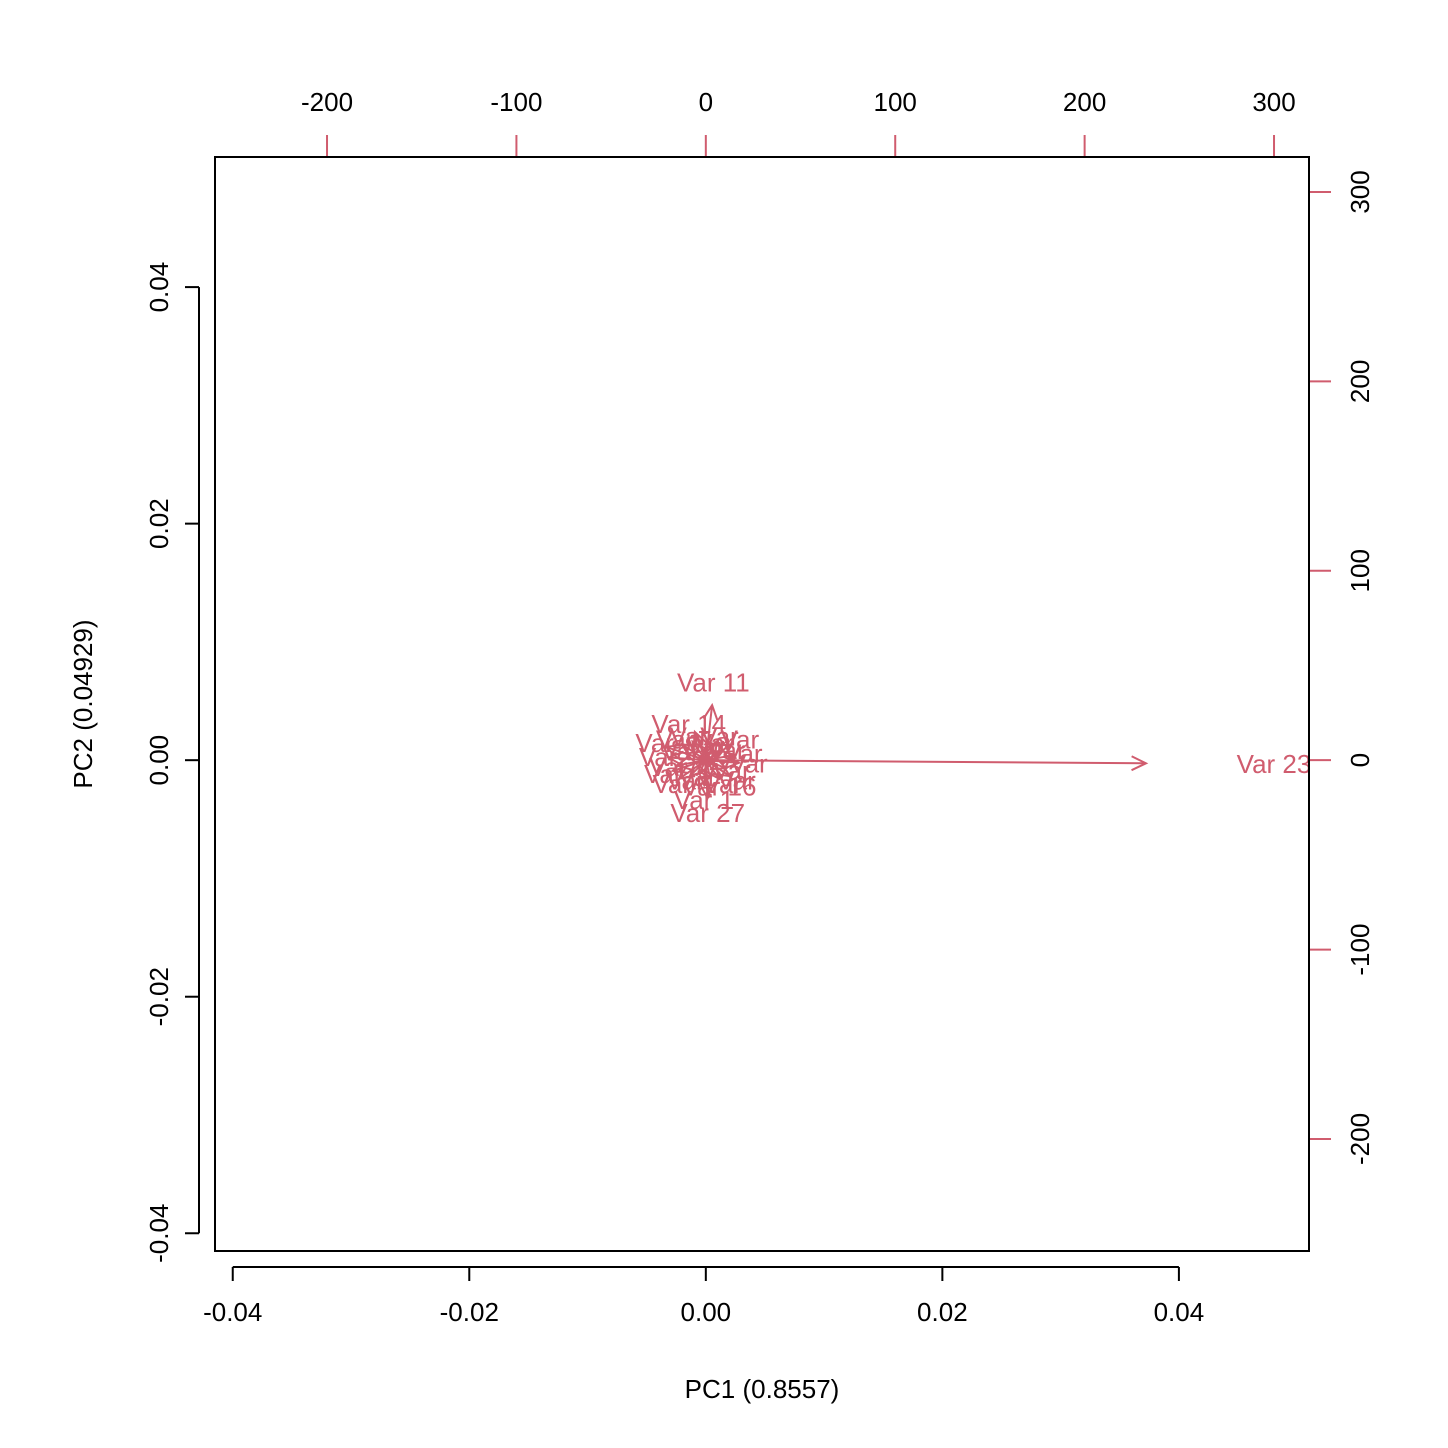 The height and width of the screenshot is (1448, 1448). What do you see at coordinates (469, 1312) in the screenshot?
I see `x-tick-label: -0.02` at bounding box center [469, 1312].